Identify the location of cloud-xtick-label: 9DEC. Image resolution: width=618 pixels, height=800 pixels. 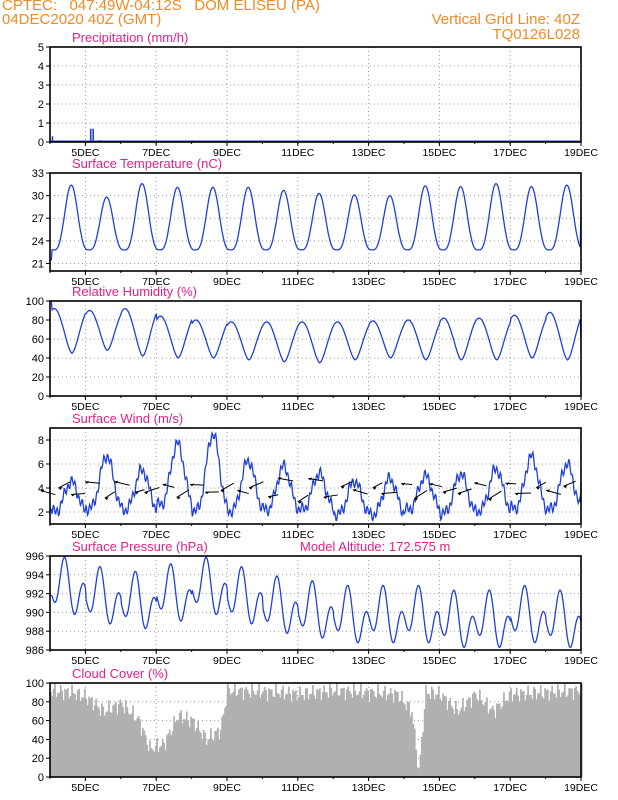
(227, 788).